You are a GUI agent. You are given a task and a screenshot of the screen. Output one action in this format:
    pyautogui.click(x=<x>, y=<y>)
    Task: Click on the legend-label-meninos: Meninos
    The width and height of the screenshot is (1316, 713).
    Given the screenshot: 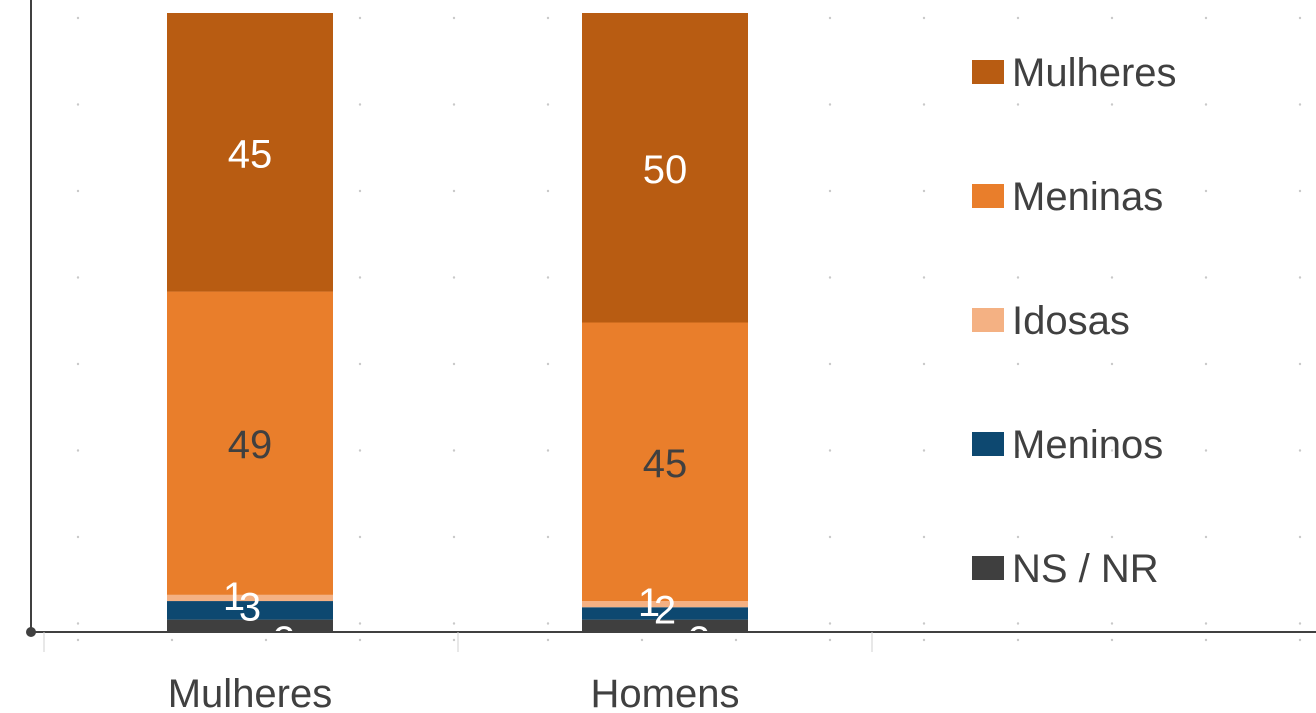 What is the action you would take?
    pyautogui.click(x=1087, y=445)
    